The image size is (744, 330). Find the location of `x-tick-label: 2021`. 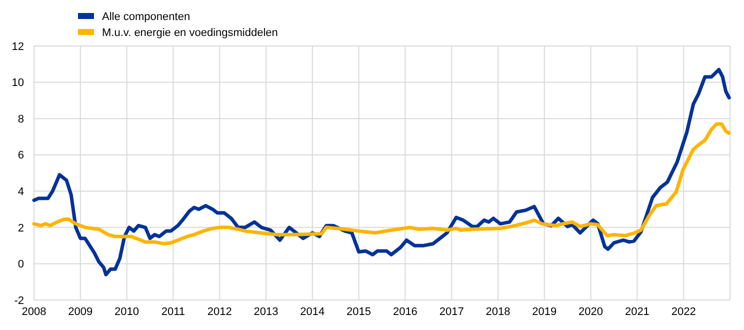

x-tick-label: 2021 is located at coordinates (637, 312).